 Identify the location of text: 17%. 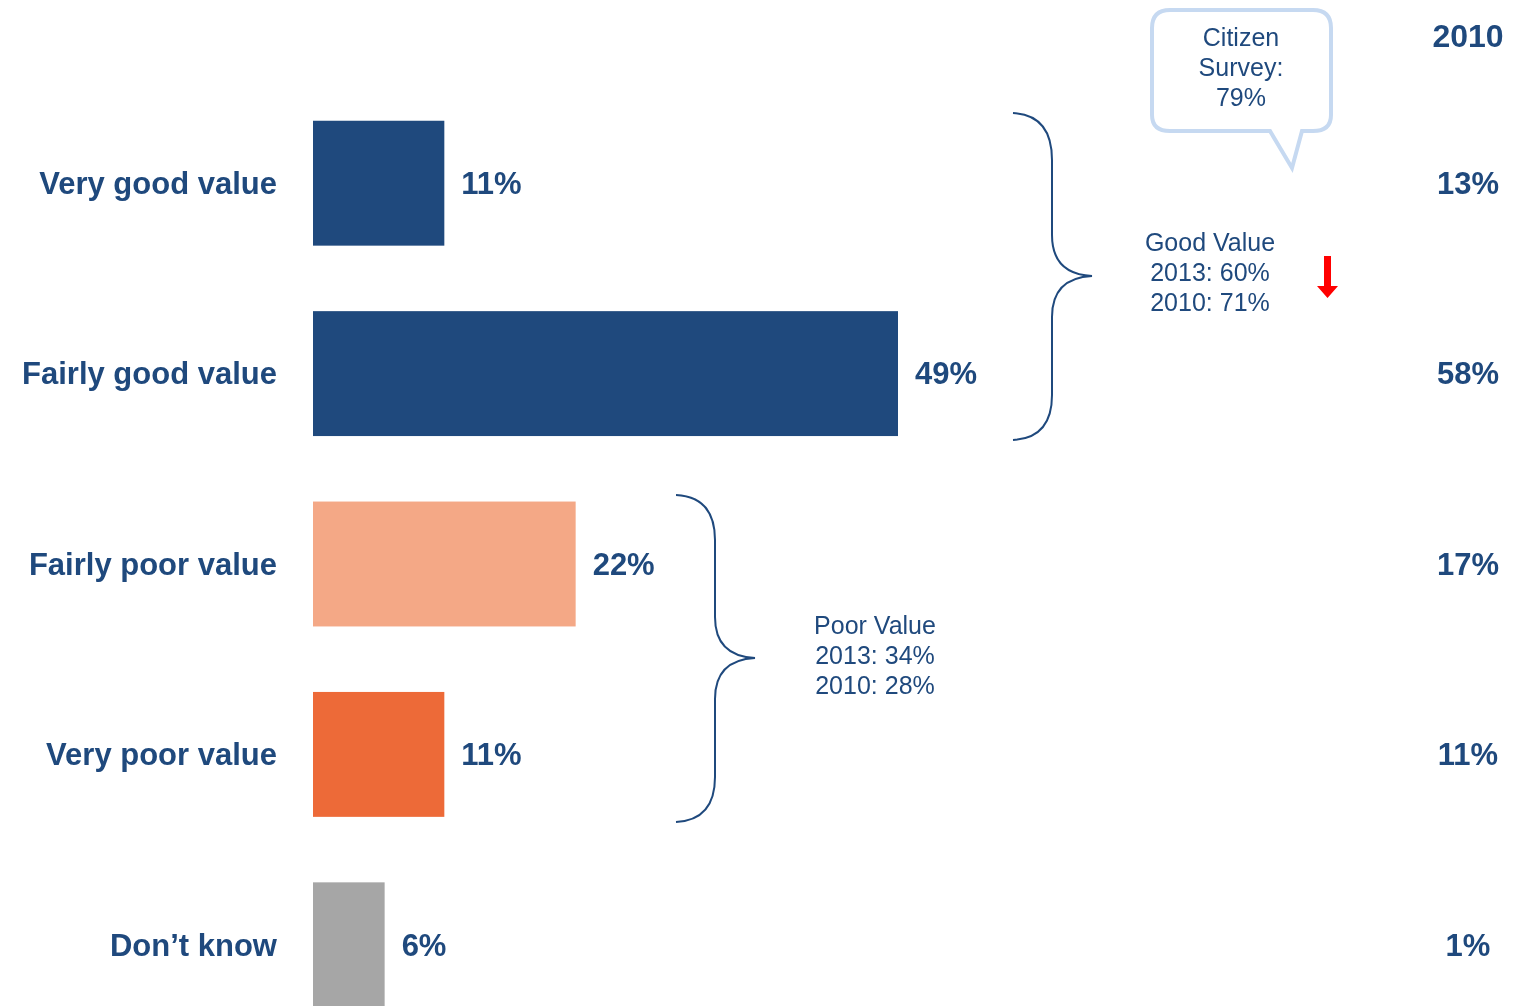
(1468, 564).